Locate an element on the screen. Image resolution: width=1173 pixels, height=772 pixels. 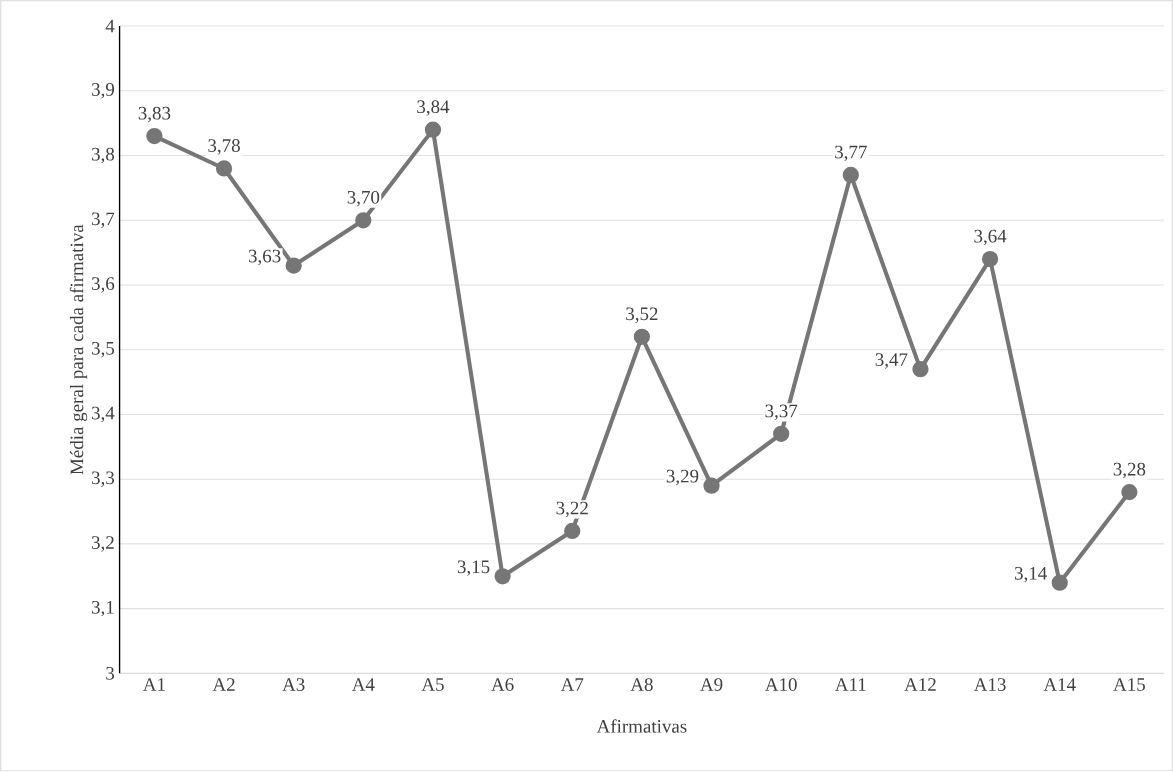
x-axis-title: Afirmativas is located at coordinates (641, 726).